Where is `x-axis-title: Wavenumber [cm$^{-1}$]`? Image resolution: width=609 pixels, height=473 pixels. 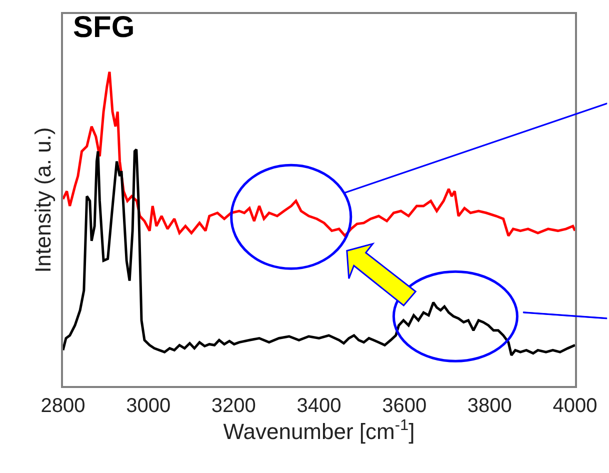
x-axis-title: Wavenumber [cm$^{-1}$] is located at coordinates (319, 430).